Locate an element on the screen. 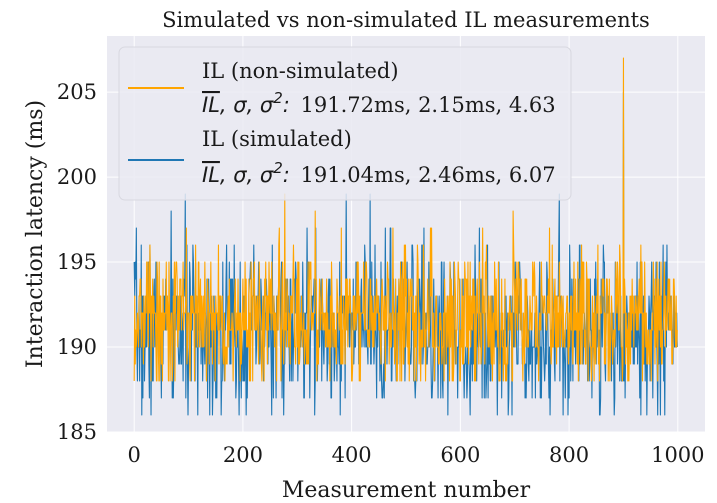  x-tick-label: 400 is located at coordinates (352, 455).